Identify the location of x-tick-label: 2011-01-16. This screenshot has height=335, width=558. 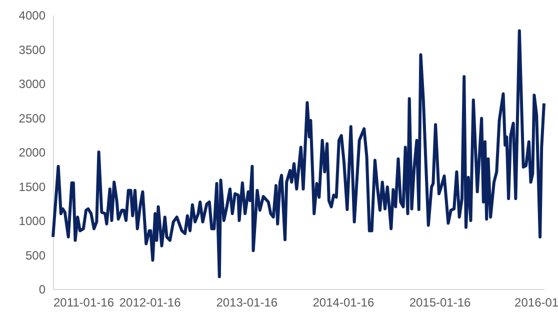
(84, 303).